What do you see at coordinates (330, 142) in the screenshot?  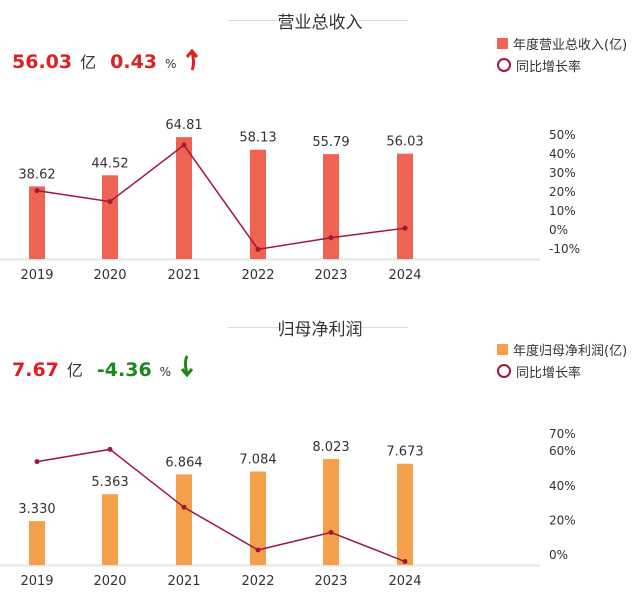 I see `bar-label: 55.79` at bounding box center [330, 142].